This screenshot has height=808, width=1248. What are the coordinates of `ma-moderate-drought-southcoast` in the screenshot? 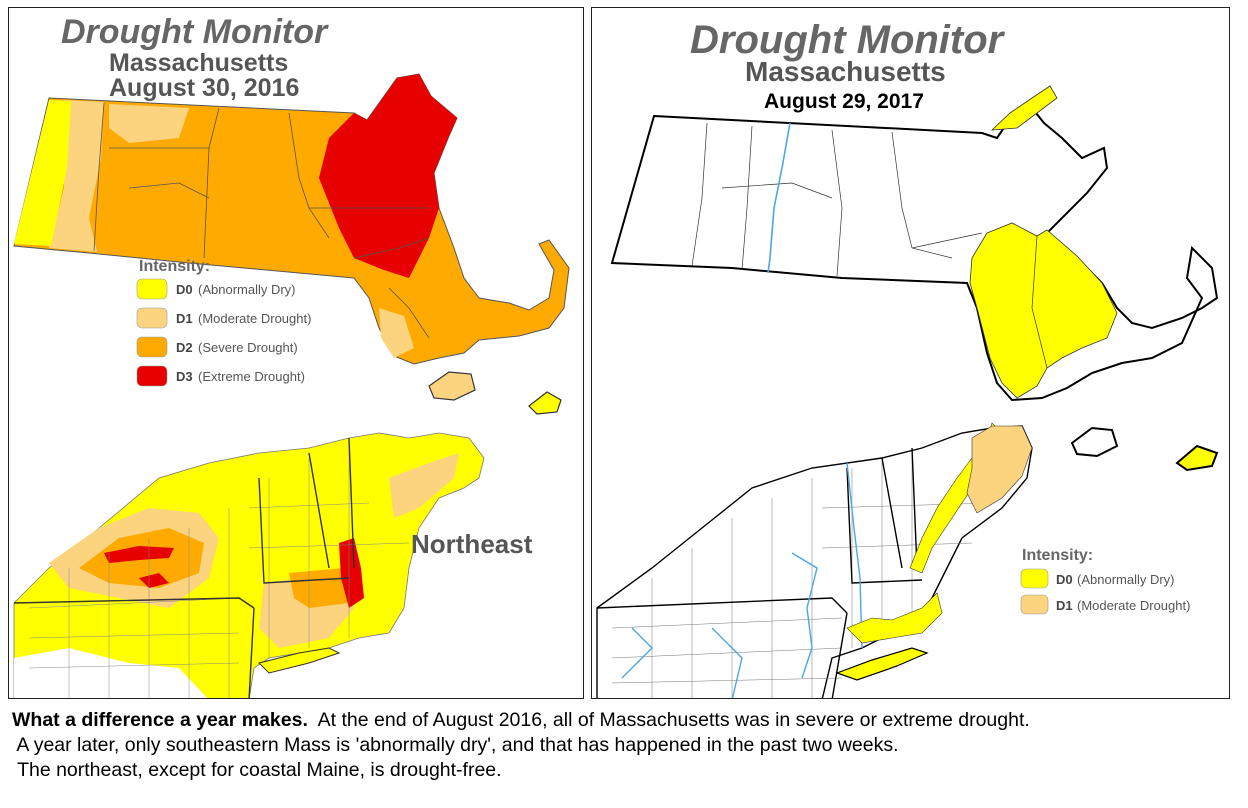 It's located at (396, 333).